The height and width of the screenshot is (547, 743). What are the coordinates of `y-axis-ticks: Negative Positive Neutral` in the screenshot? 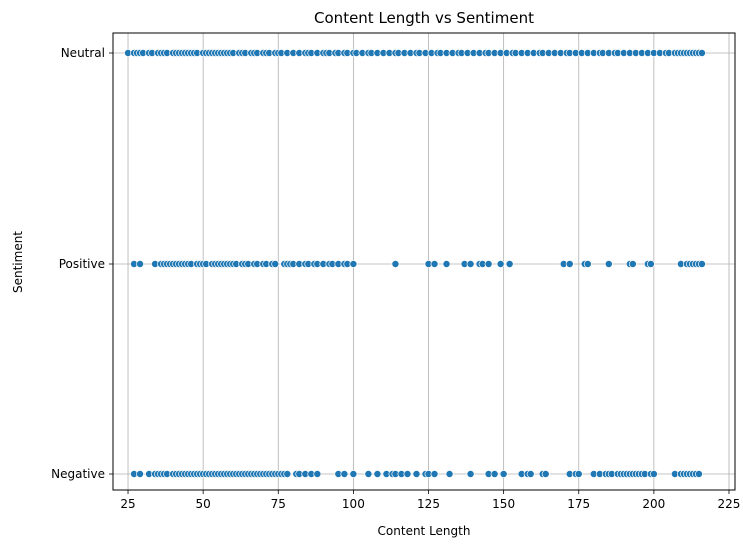 It's located at (82, 263).